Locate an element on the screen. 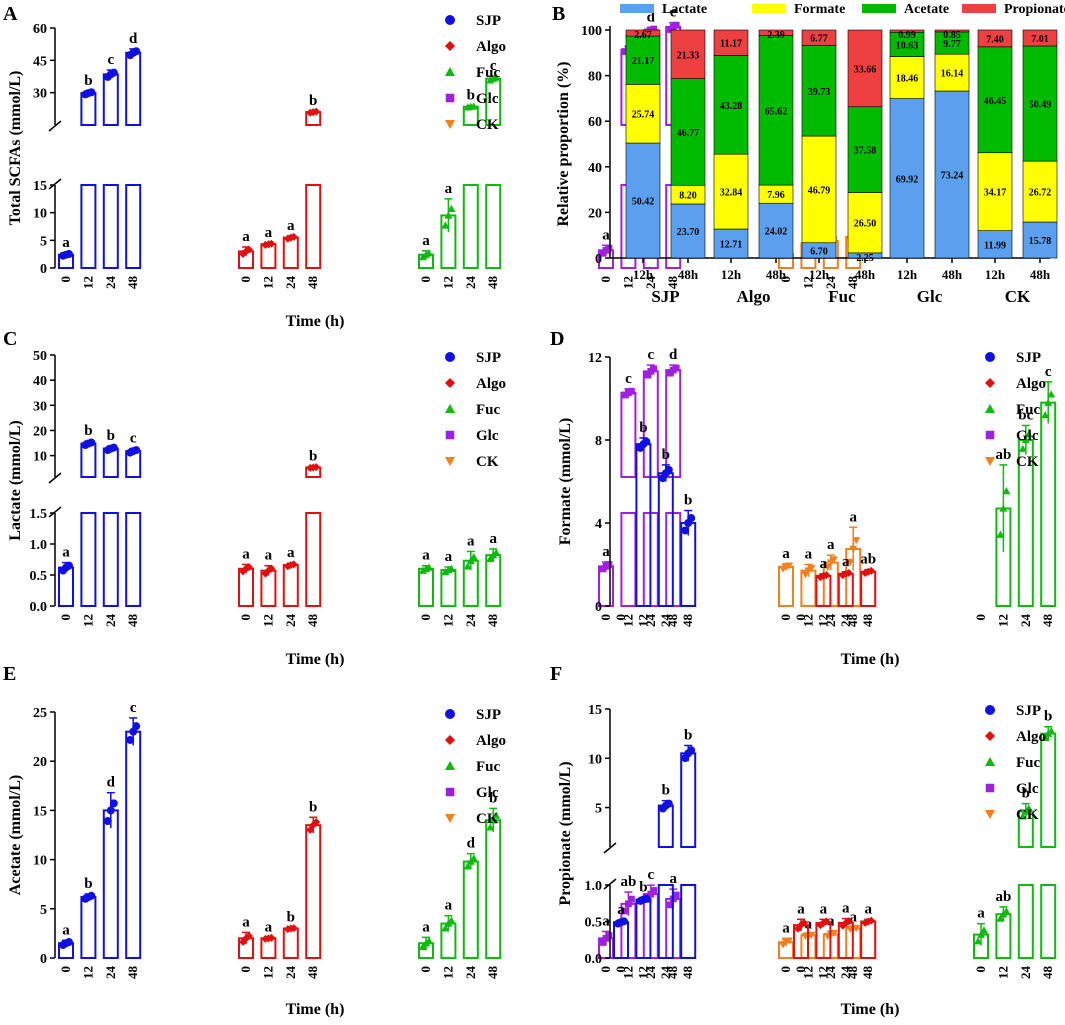 Image resolution: width=1065 pixels, height=1025 pixels. y-tick-label: 15 is located at coordinates (40, 811).